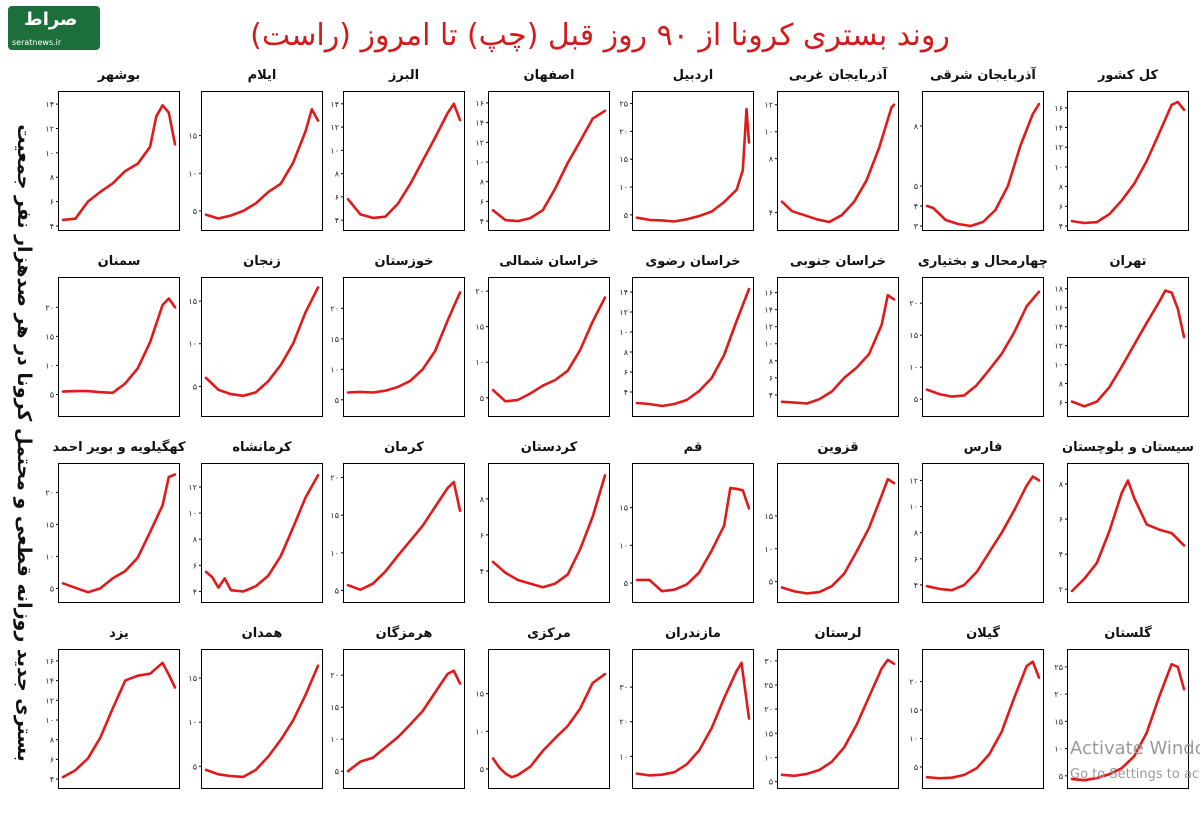 The image size is (1200, 823). I want to click on province-chart: خراسان رضوی ۴ ۶ ۸ ۱۰ ۱۲ ۱۴, so click(686, 335).